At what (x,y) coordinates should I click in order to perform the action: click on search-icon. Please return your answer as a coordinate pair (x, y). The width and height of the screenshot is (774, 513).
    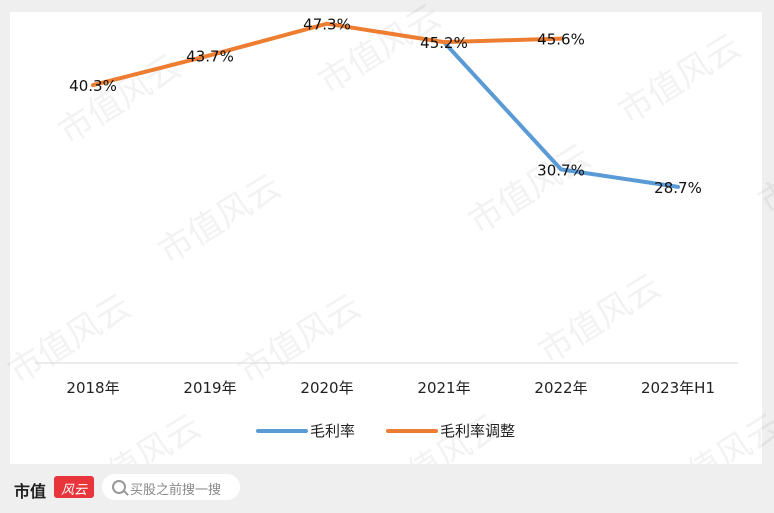
    Looking at the image, I should click on (119, 487).